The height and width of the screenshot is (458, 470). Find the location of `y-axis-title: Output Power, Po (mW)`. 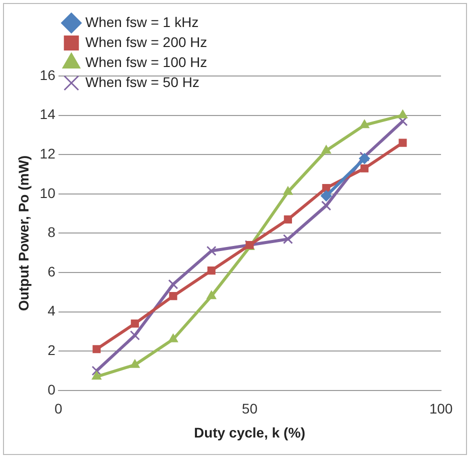

y-axis-title: Output Power, Po (mW) is located at coordinates (23, 233).